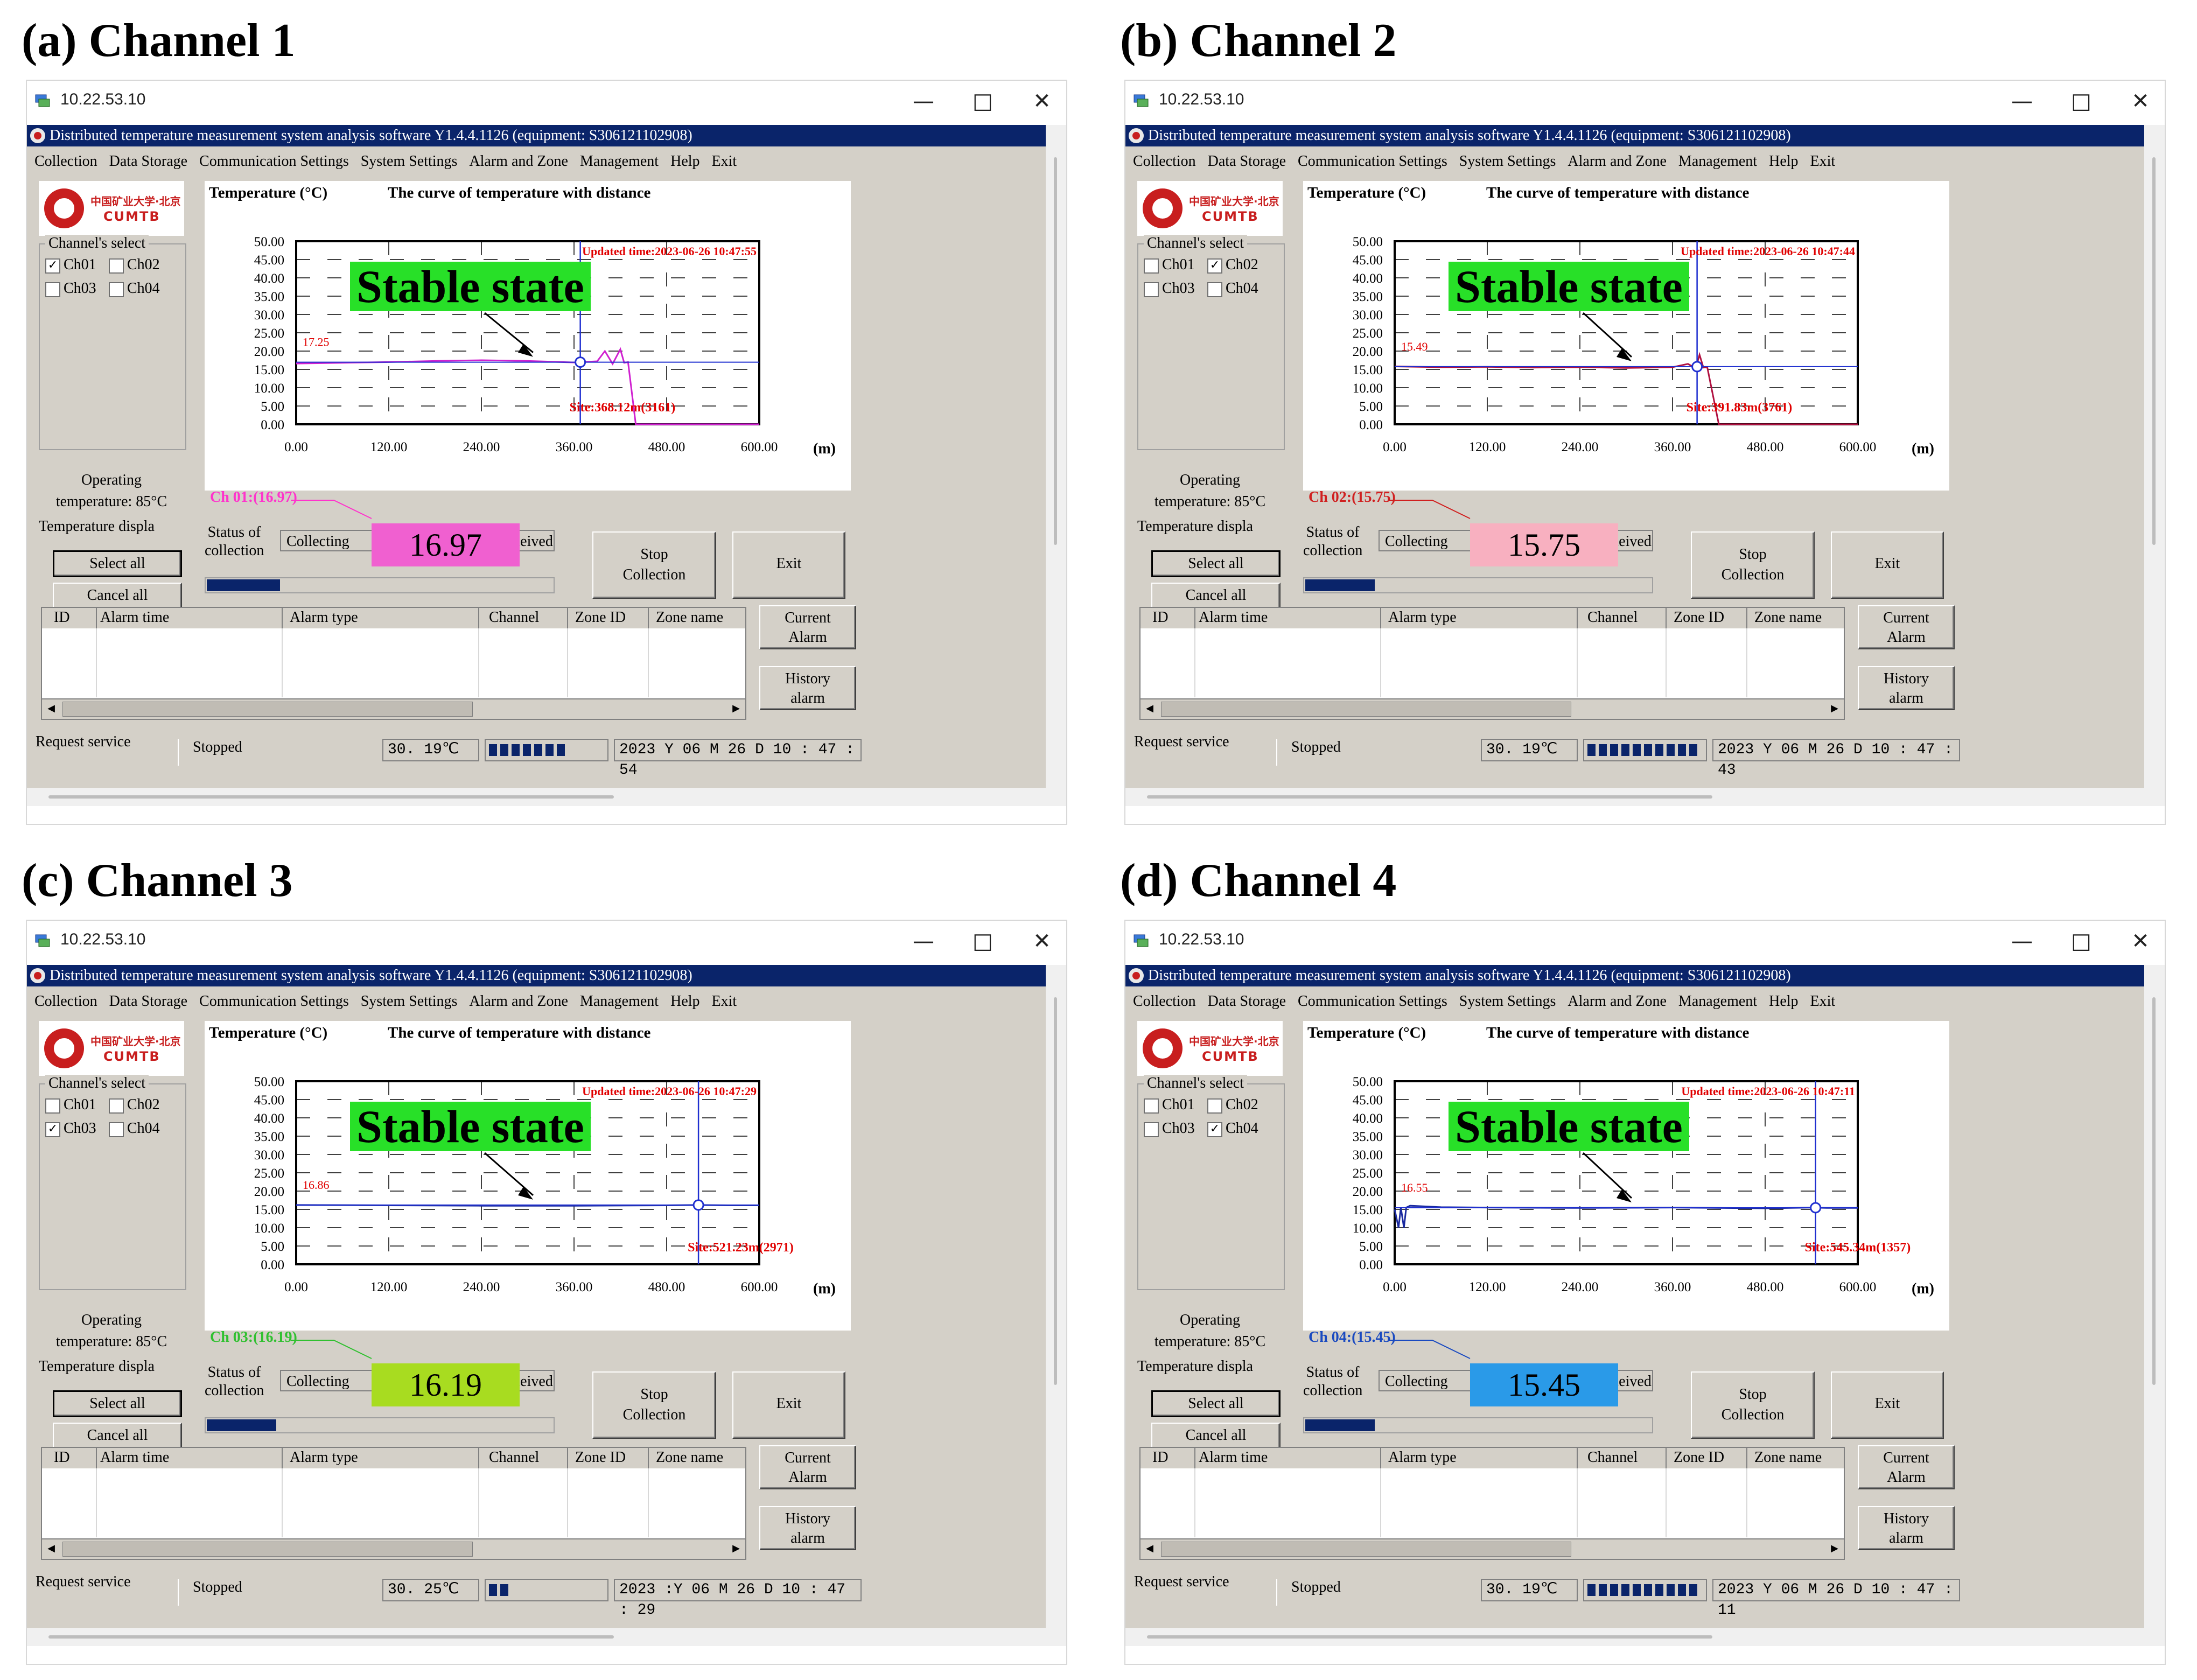 Image resolution: width=2197 pixels, height=1680 pixels. Describe the element at coordinates (1214, 266) in the screenshot. I see `ch02-checkbox: ✓` at that location.